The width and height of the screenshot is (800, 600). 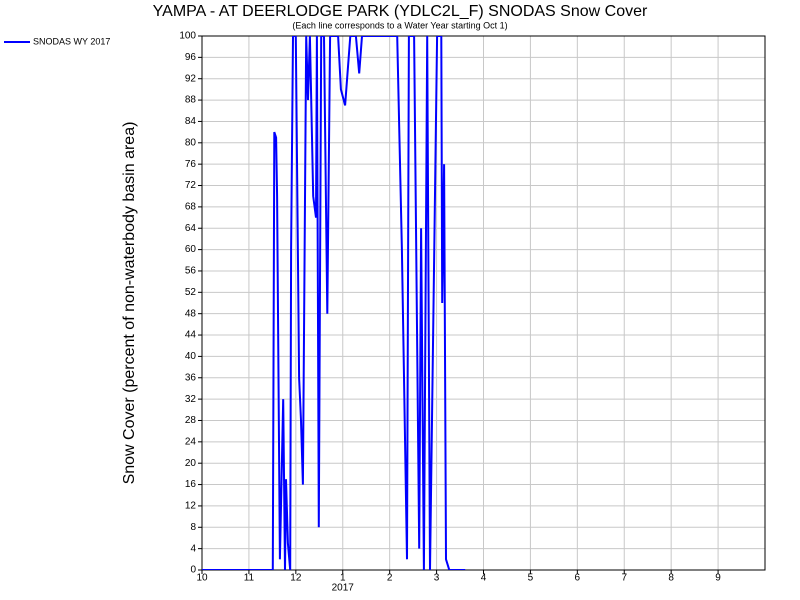 I want to click on y-tick-label: 28, so click(x=191, y=420).